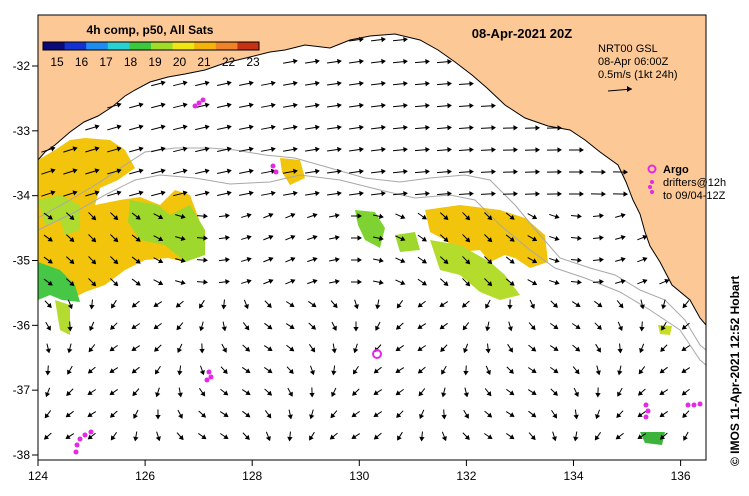  Describe the element at coordinates (226, 46) in the screenshot. I see `colorbar-swatch` at that location.